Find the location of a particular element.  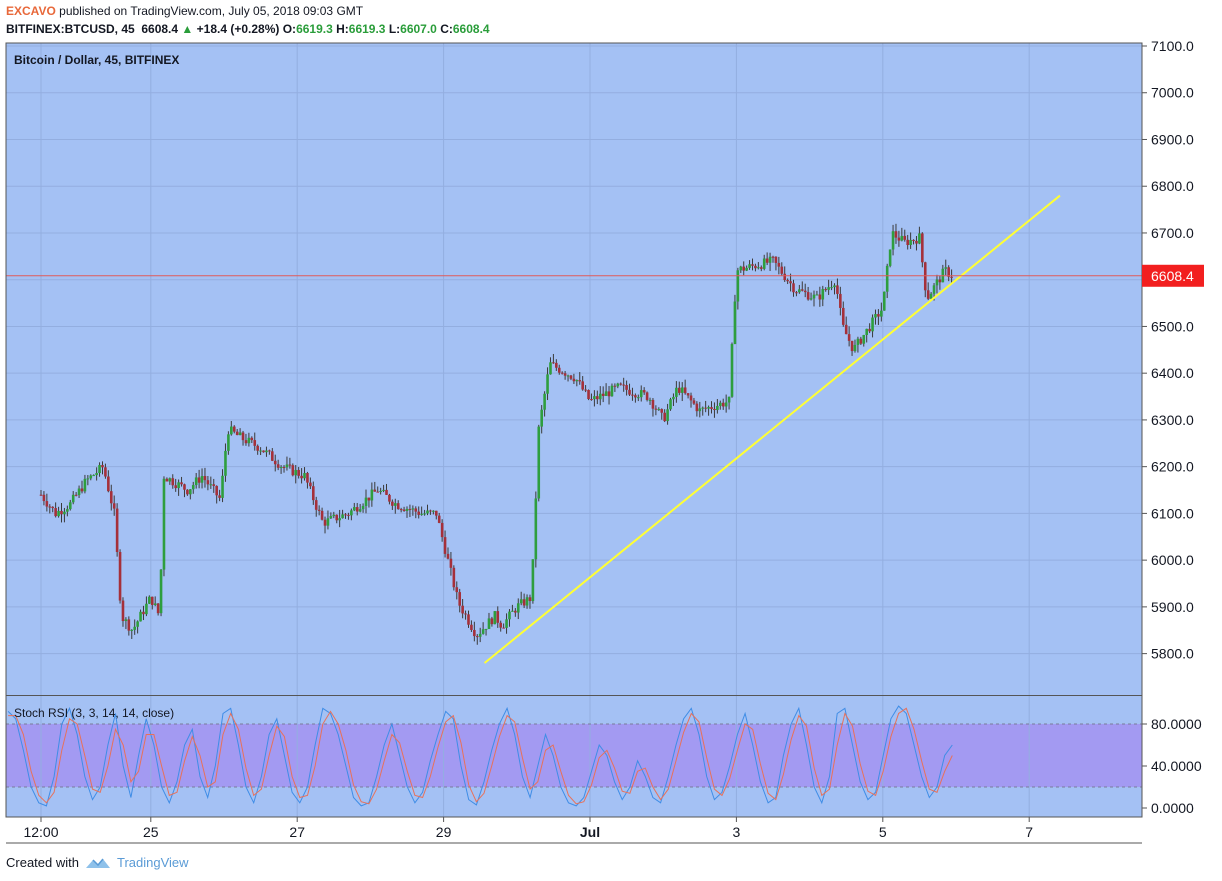

tradingview-logo-icon is located at coordinates (97, 863).